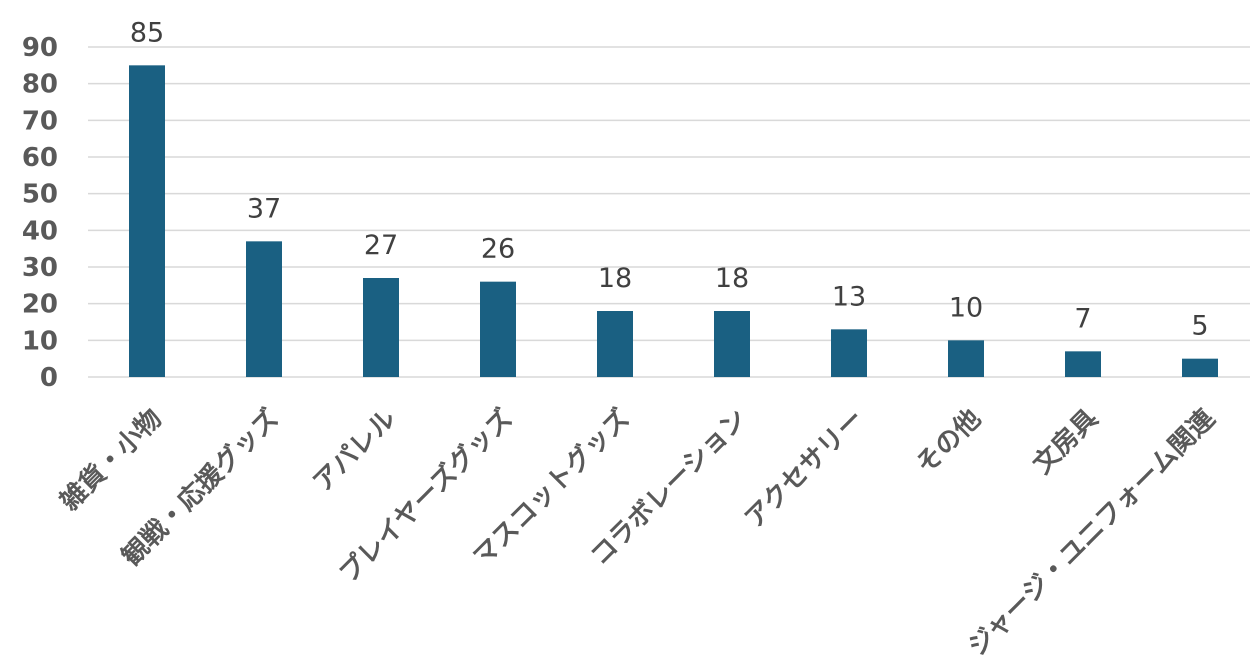 The image size is (1250, 664). Describe the element at coordinates (264, 208) in the screenshot. I see `data-label: 37` at that location.